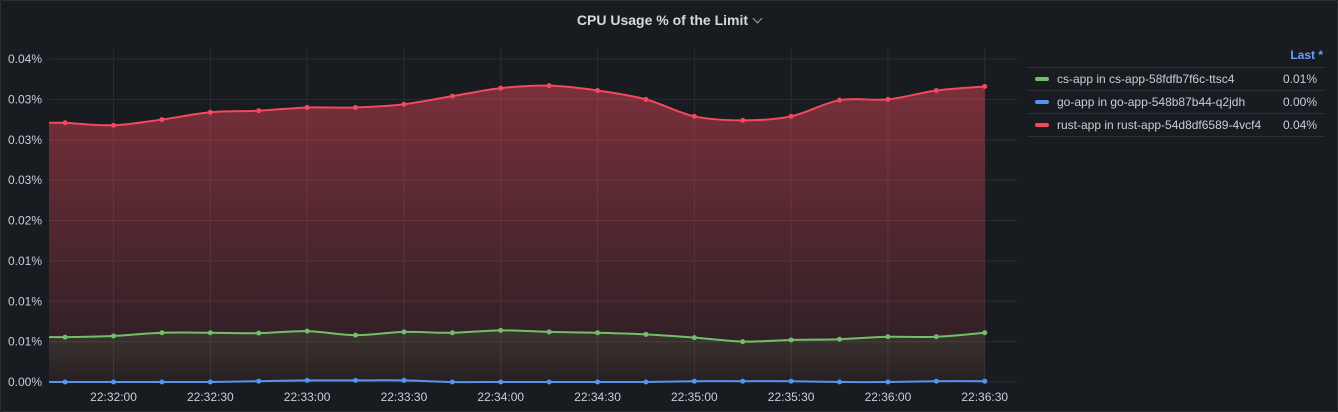  Describe the element at coordinates (1146, 79) in the screenshot. I see `legend-series-name: cs-app in cs-app-58fdfb7f6c-ttsc4` at that location.